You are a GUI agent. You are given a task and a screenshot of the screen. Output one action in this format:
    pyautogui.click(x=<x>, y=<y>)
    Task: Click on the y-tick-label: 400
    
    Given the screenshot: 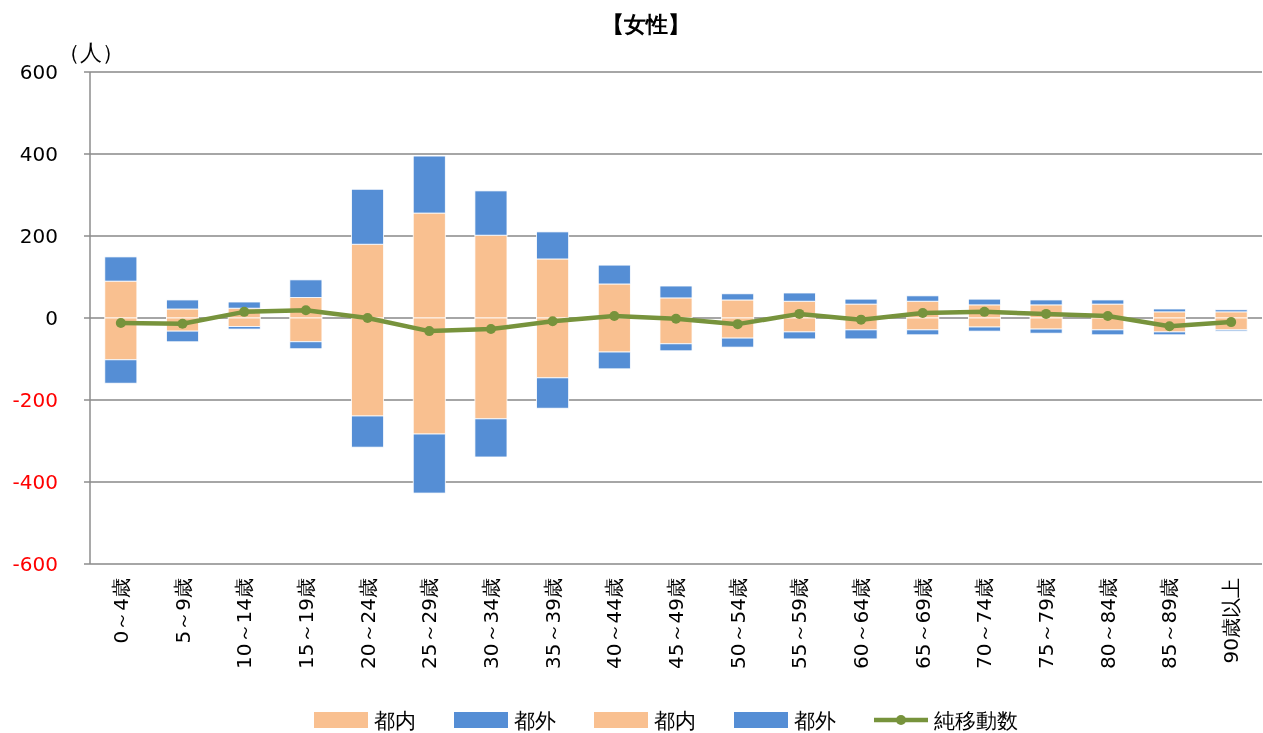 What is the action you would take?
    pyautogui.click(x=38, y=154)
    